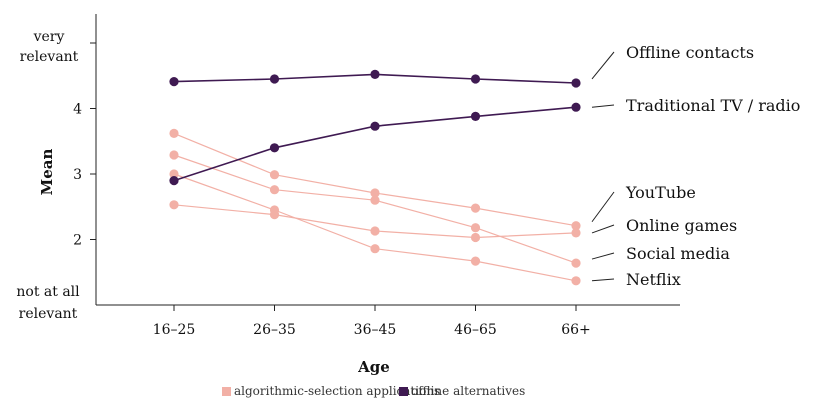  I want to click on x-axis-title: Age, so click(373, 367).